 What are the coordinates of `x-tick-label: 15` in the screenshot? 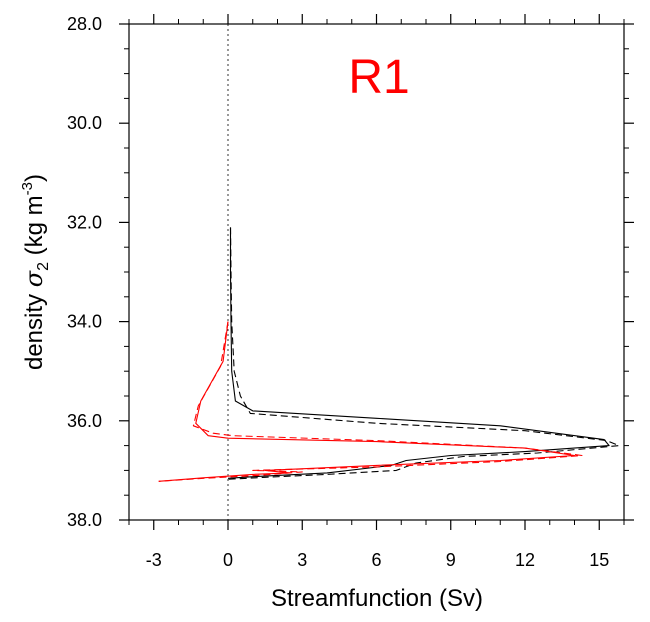 It's located at (599, 560).